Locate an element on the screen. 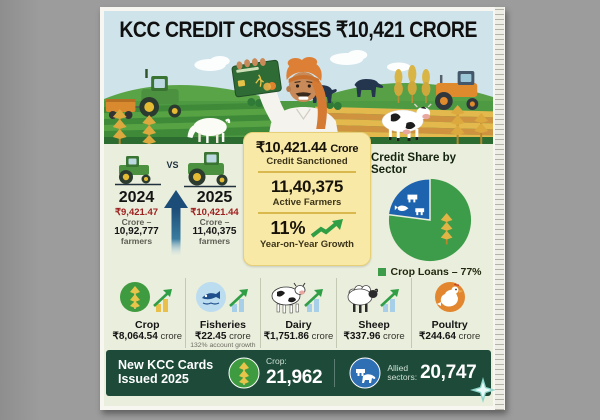  year-figures: 2024 ₹9,421.47 Crore – 10,92,777 farmers is located at coordinates (176, 222).